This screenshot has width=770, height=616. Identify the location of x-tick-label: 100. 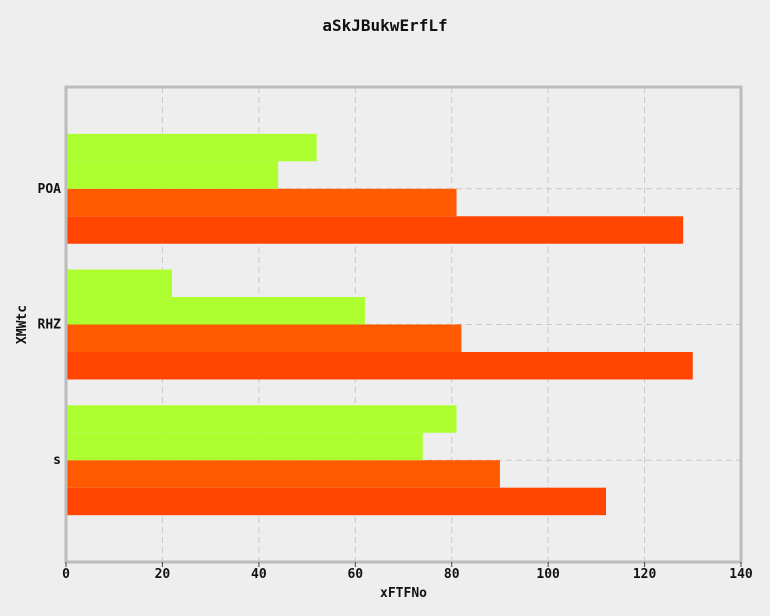
(548, 574).